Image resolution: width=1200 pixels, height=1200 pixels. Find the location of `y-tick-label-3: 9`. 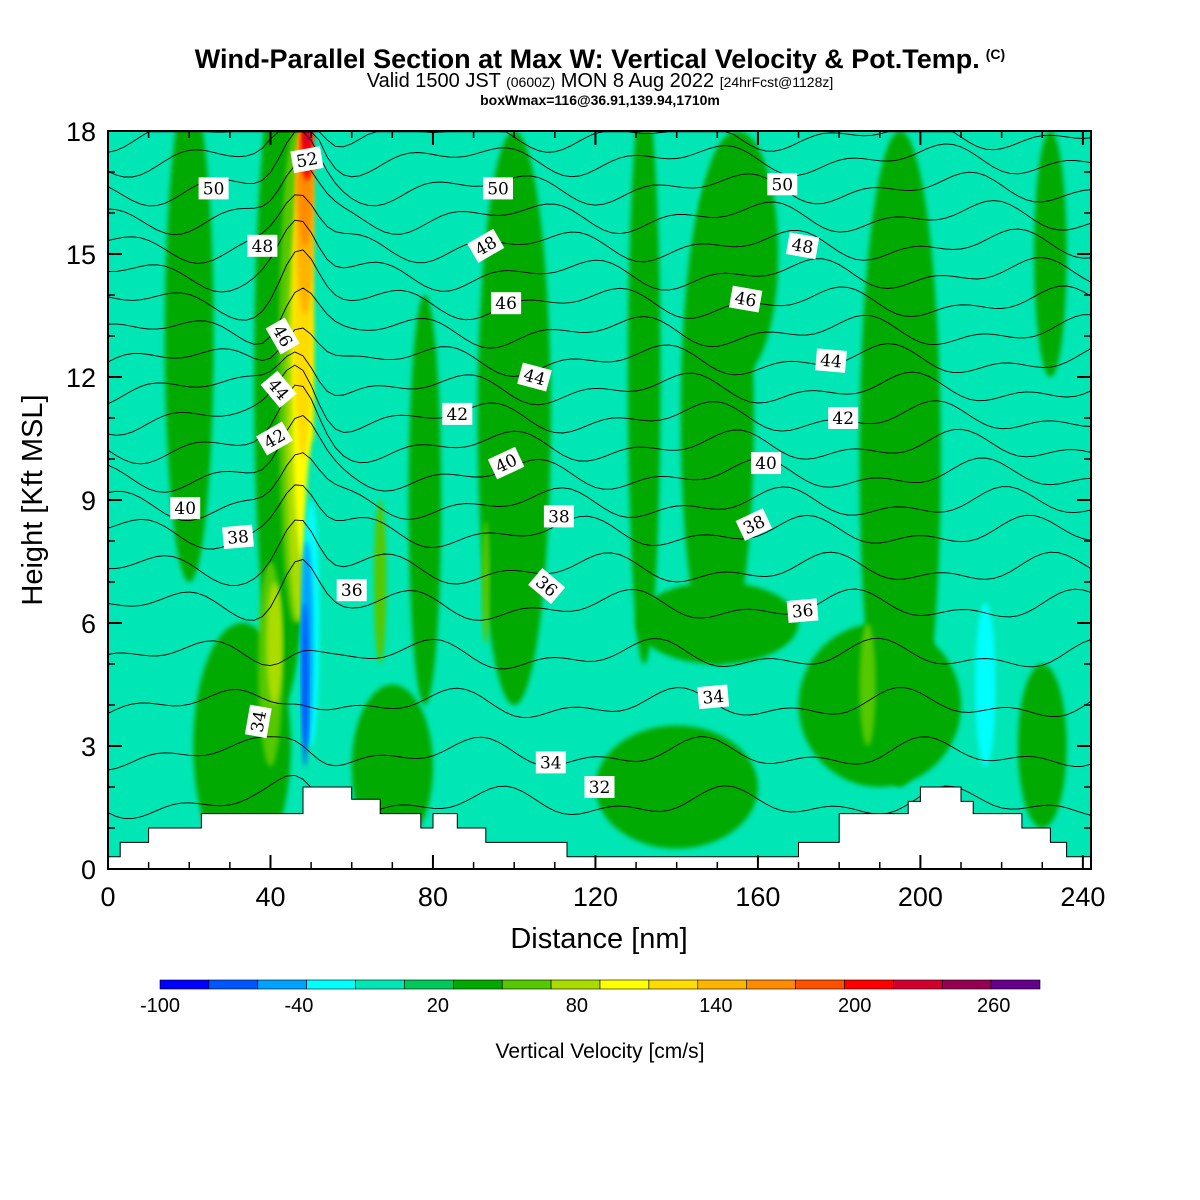

y-tick-label-3: 9 is located at coordinates (88, 501).